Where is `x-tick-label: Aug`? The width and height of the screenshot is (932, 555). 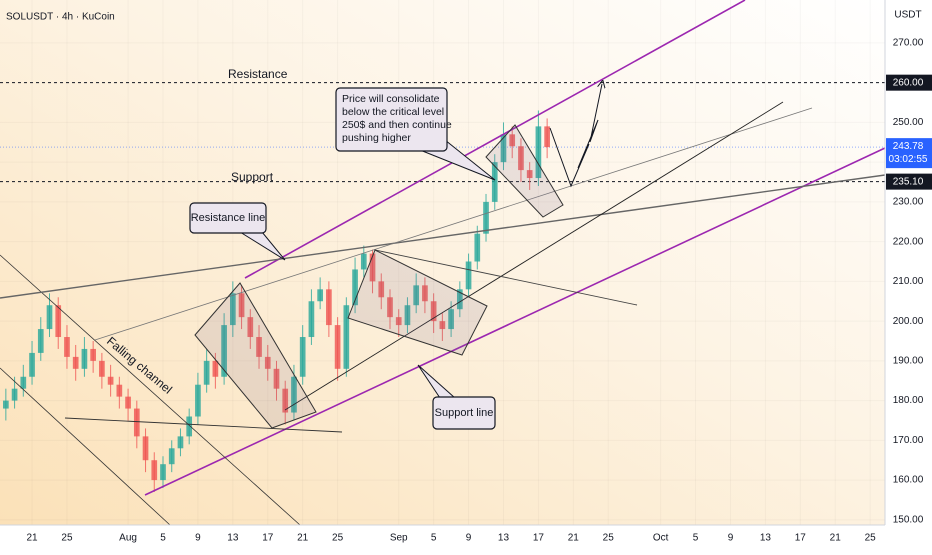 x-tick-label: Aug is located at coordinates (128, 538).